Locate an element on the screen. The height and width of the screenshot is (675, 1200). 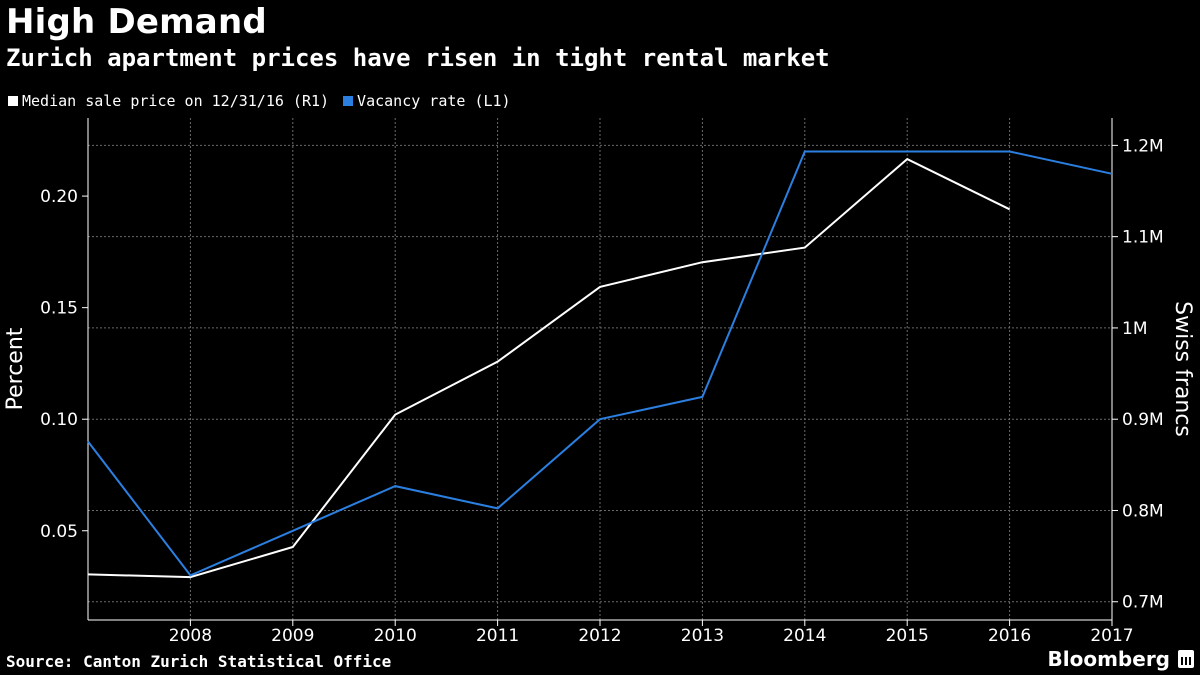
x-tick-label: 2016 is located at coordinates (1009, 636).